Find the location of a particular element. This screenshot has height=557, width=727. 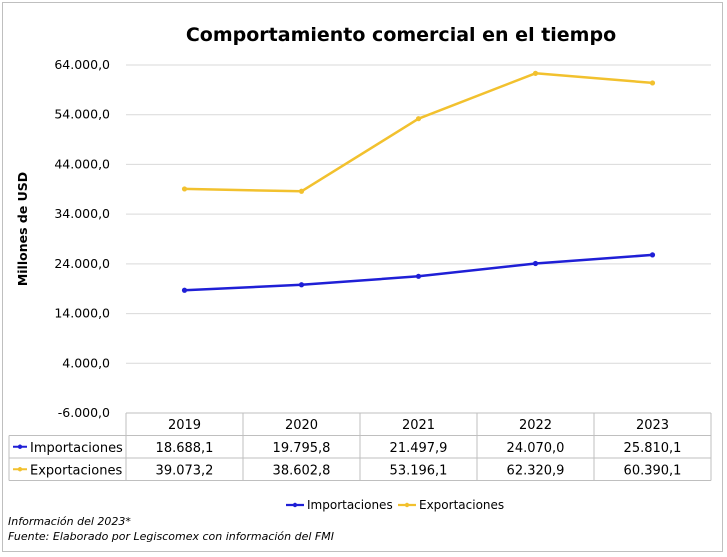

info-note: Información del 2023* is located at coordinates (69, 521).